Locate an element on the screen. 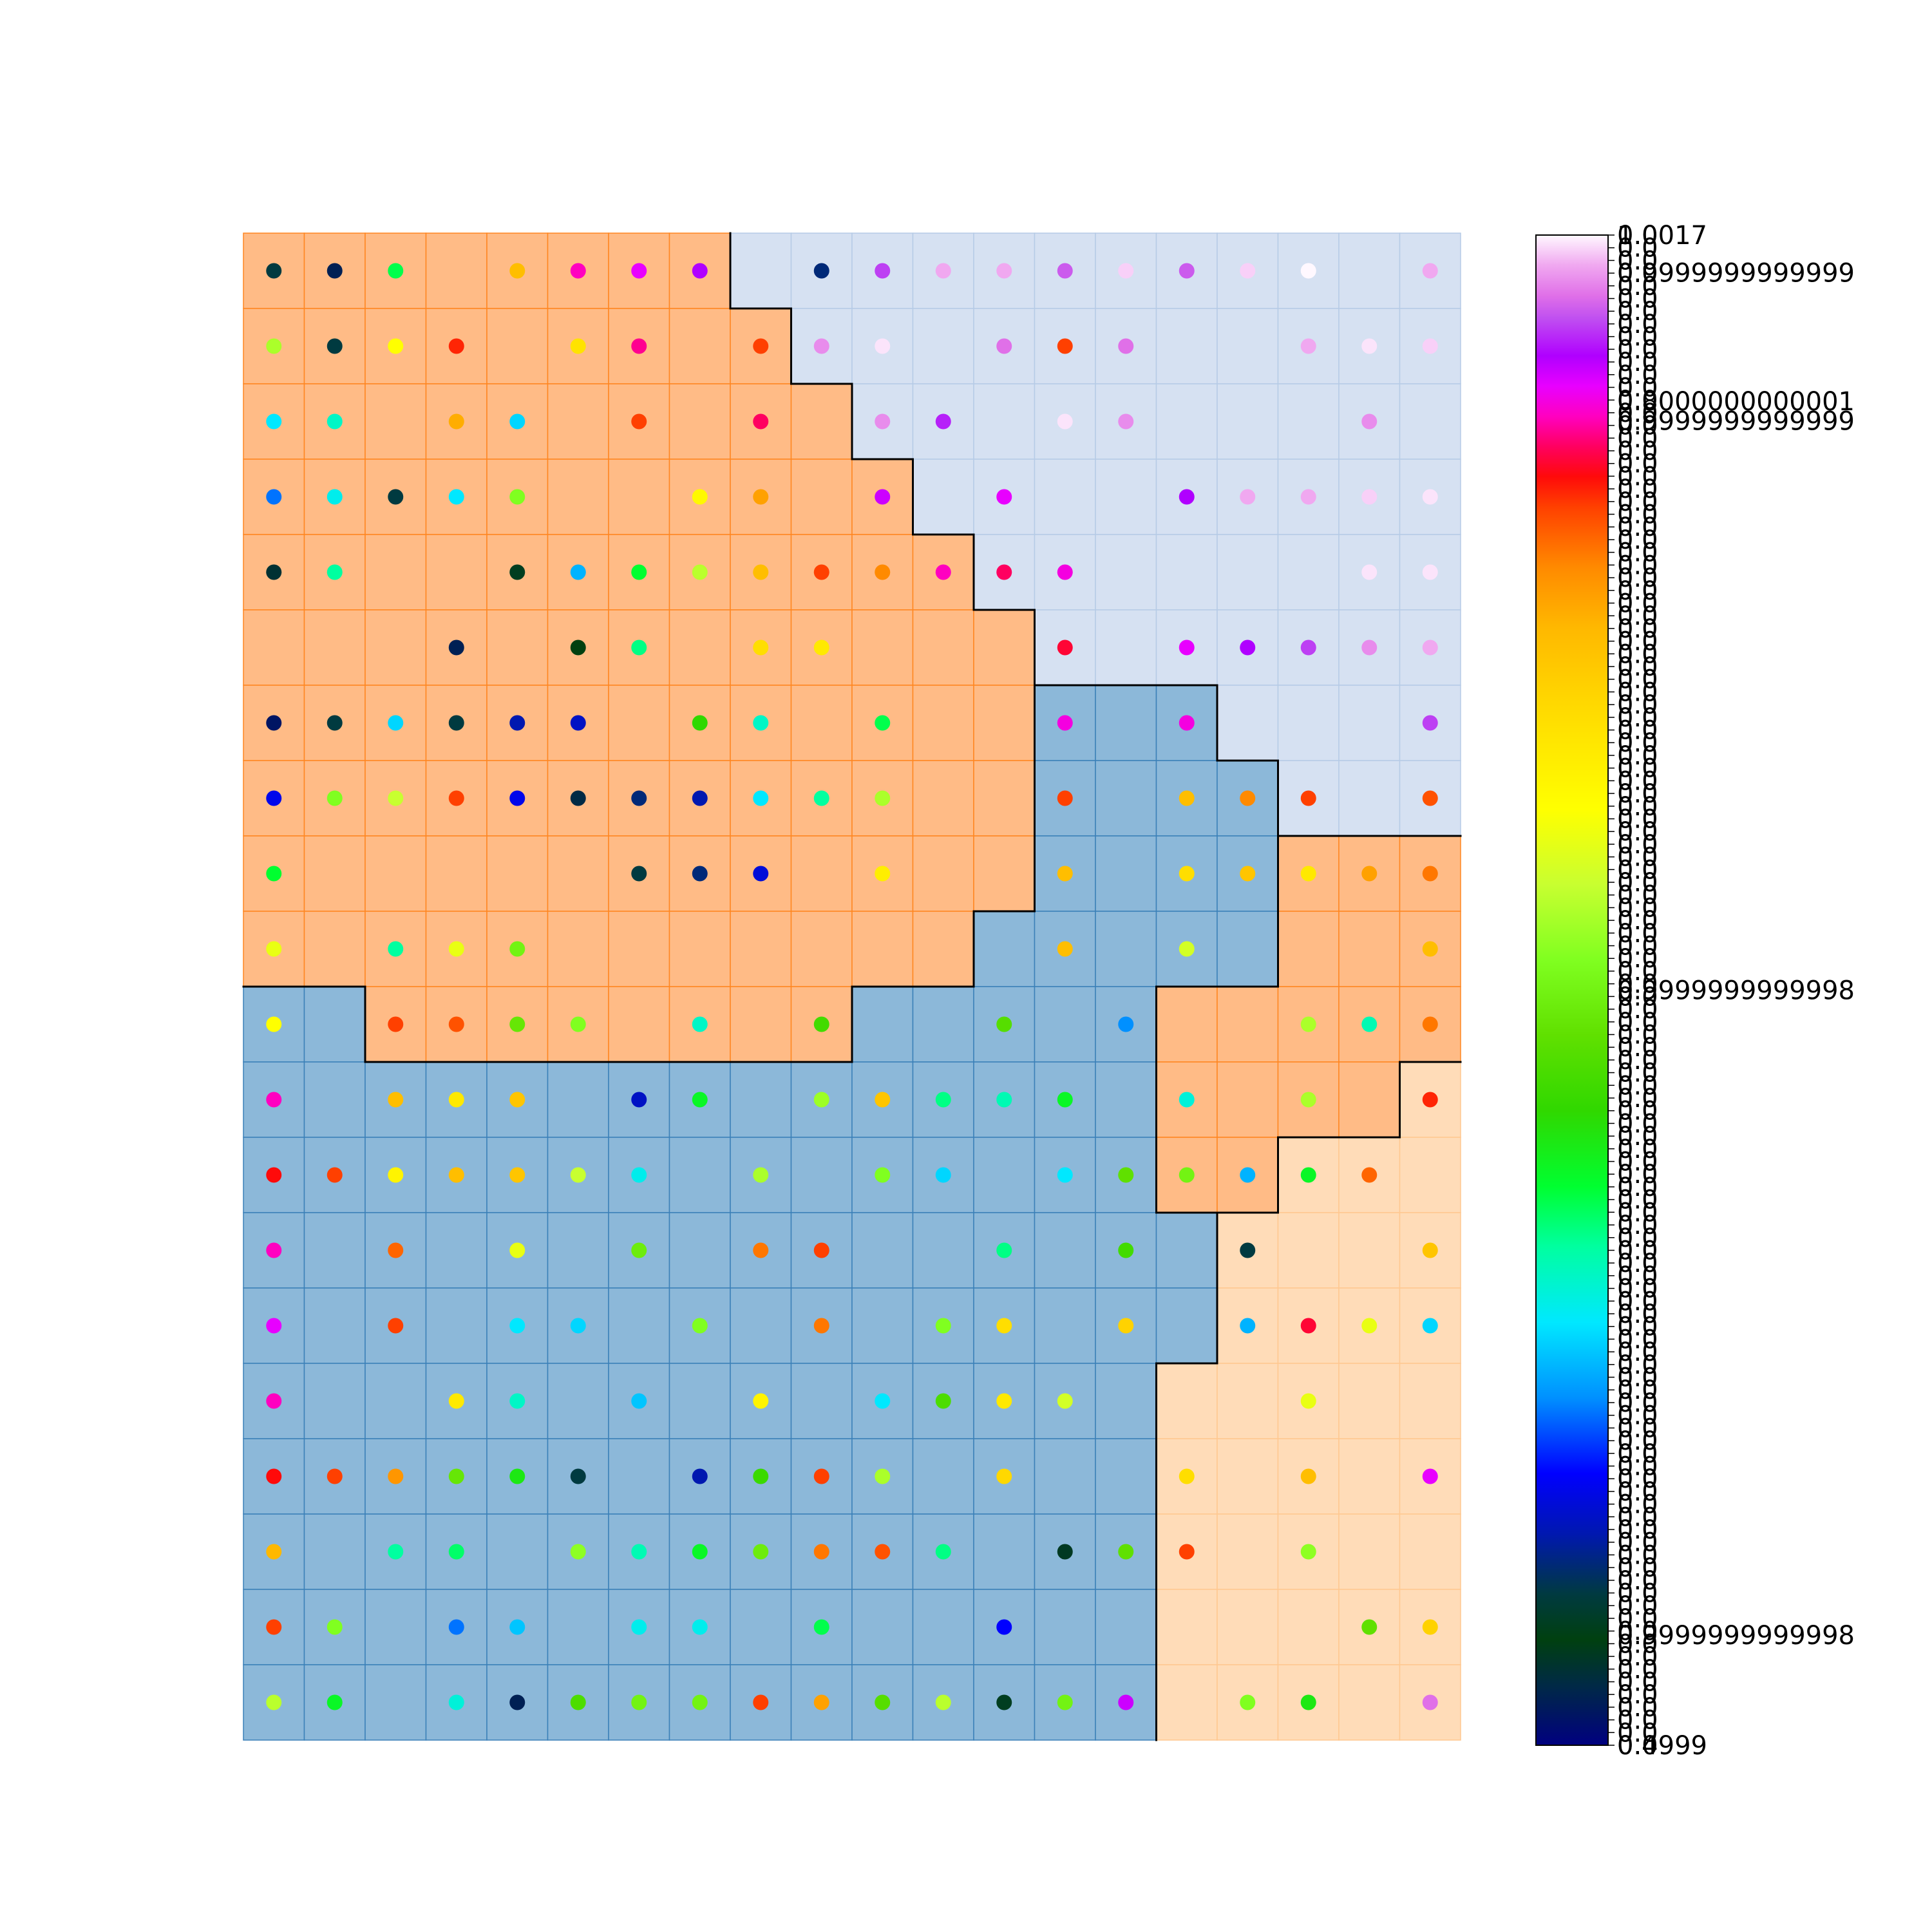 This screenshot has height=1932, width=1932. colorbar-gradient is located at coordinates (1572, 990).